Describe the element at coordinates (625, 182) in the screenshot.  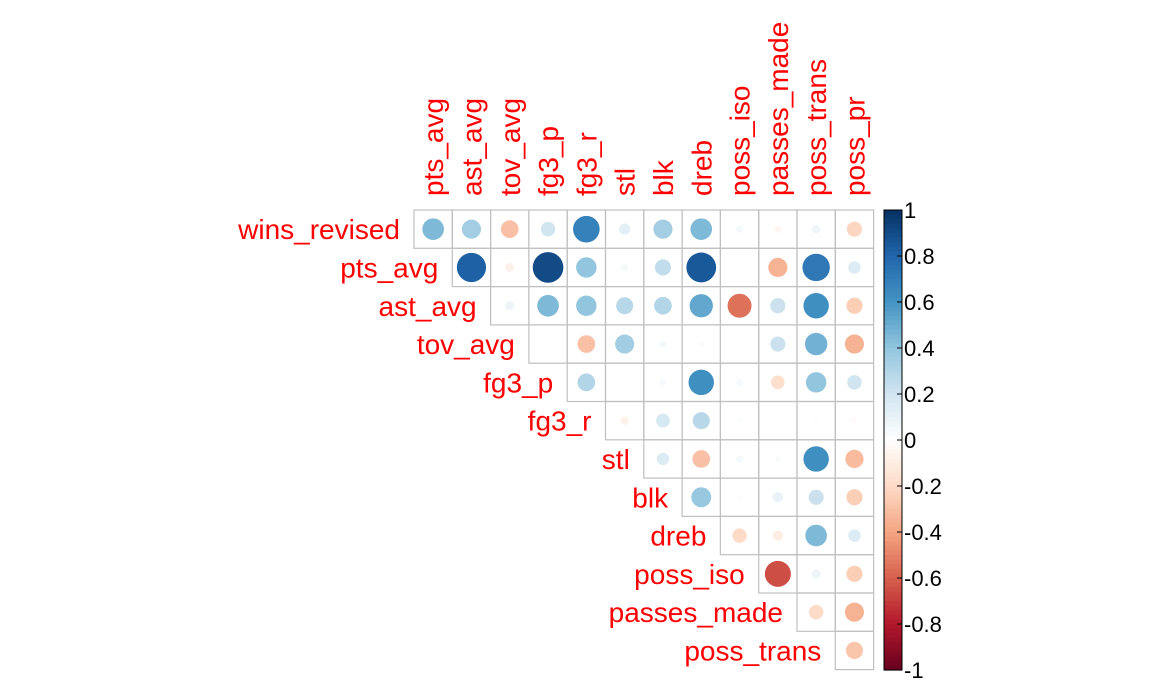
I see `column-label-stl: stl` at that location.